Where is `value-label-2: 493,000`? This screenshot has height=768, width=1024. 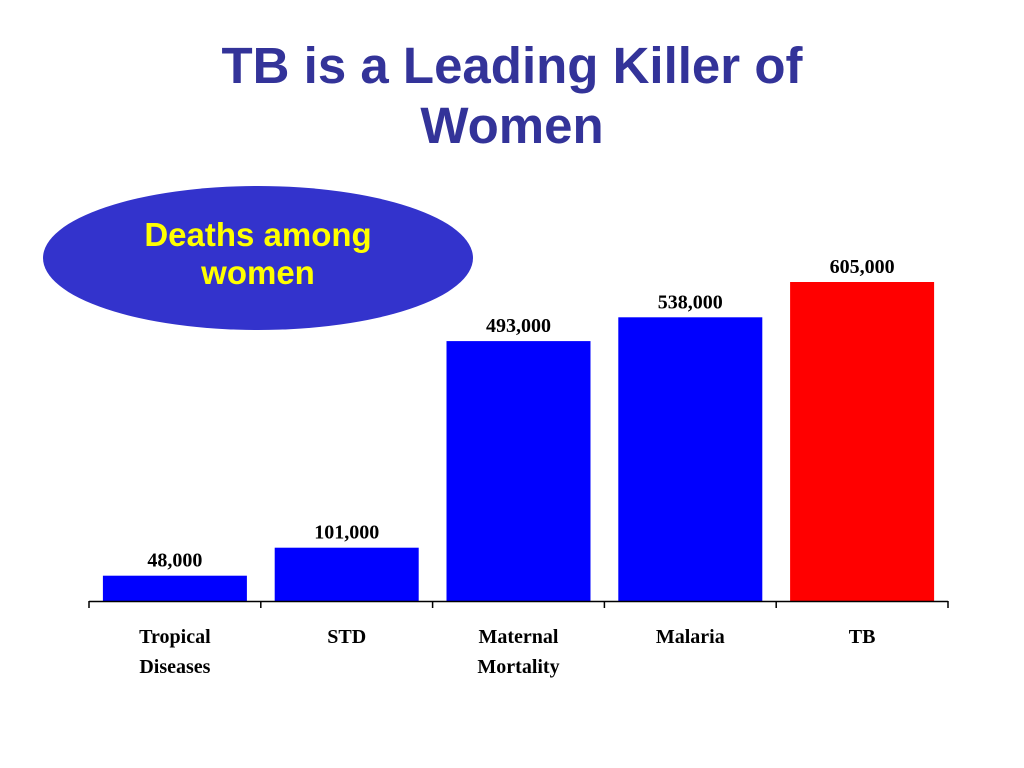 value-label-2: 493,000 is located at coordinates (518, 326).